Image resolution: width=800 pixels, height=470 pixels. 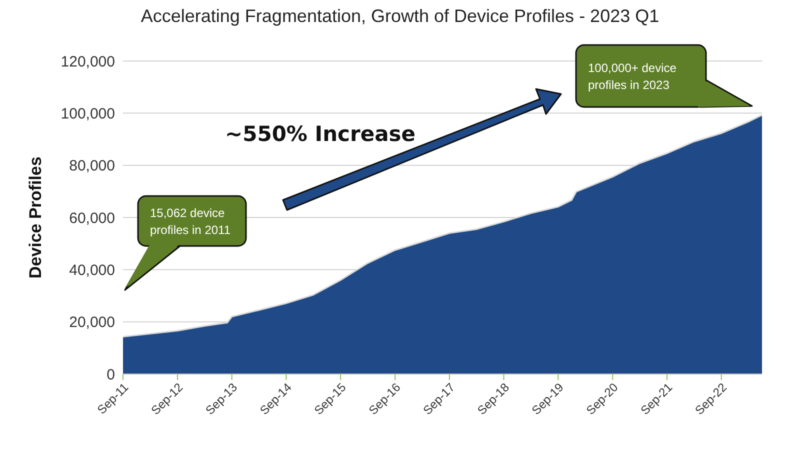 What do you see at coordinates (92, 323) in the screenshot?
I see `y-tick-label: 20,000` at bounding box center [92, 323].